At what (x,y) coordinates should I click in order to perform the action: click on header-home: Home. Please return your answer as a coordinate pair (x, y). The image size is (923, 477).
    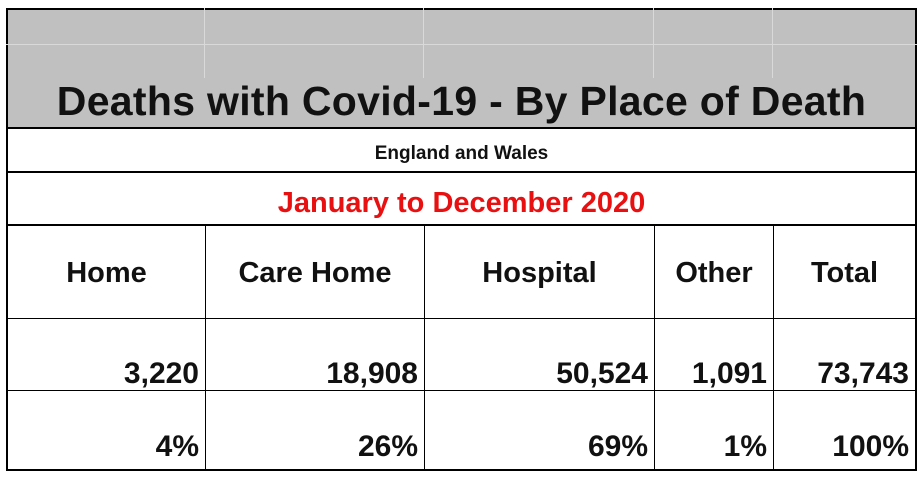
    Looking at the image, I should click on (106, 273).